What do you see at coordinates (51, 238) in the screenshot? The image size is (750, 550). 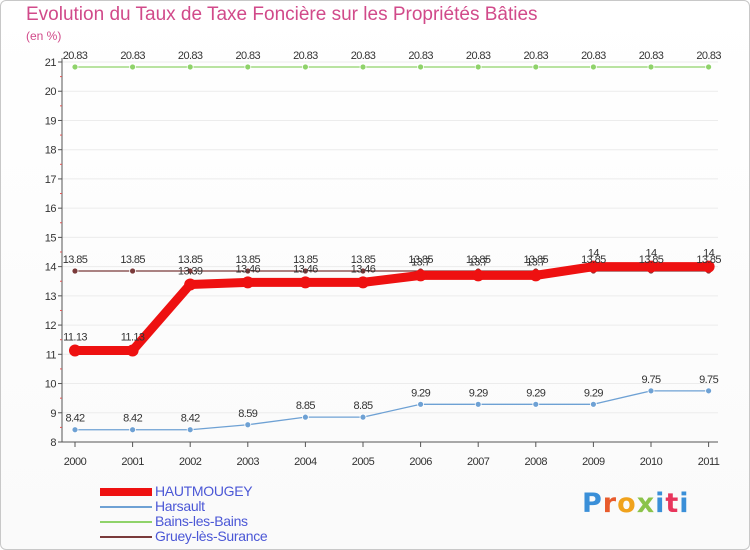 I see `y-tick-label: 15` at bounding box center [51, 238].